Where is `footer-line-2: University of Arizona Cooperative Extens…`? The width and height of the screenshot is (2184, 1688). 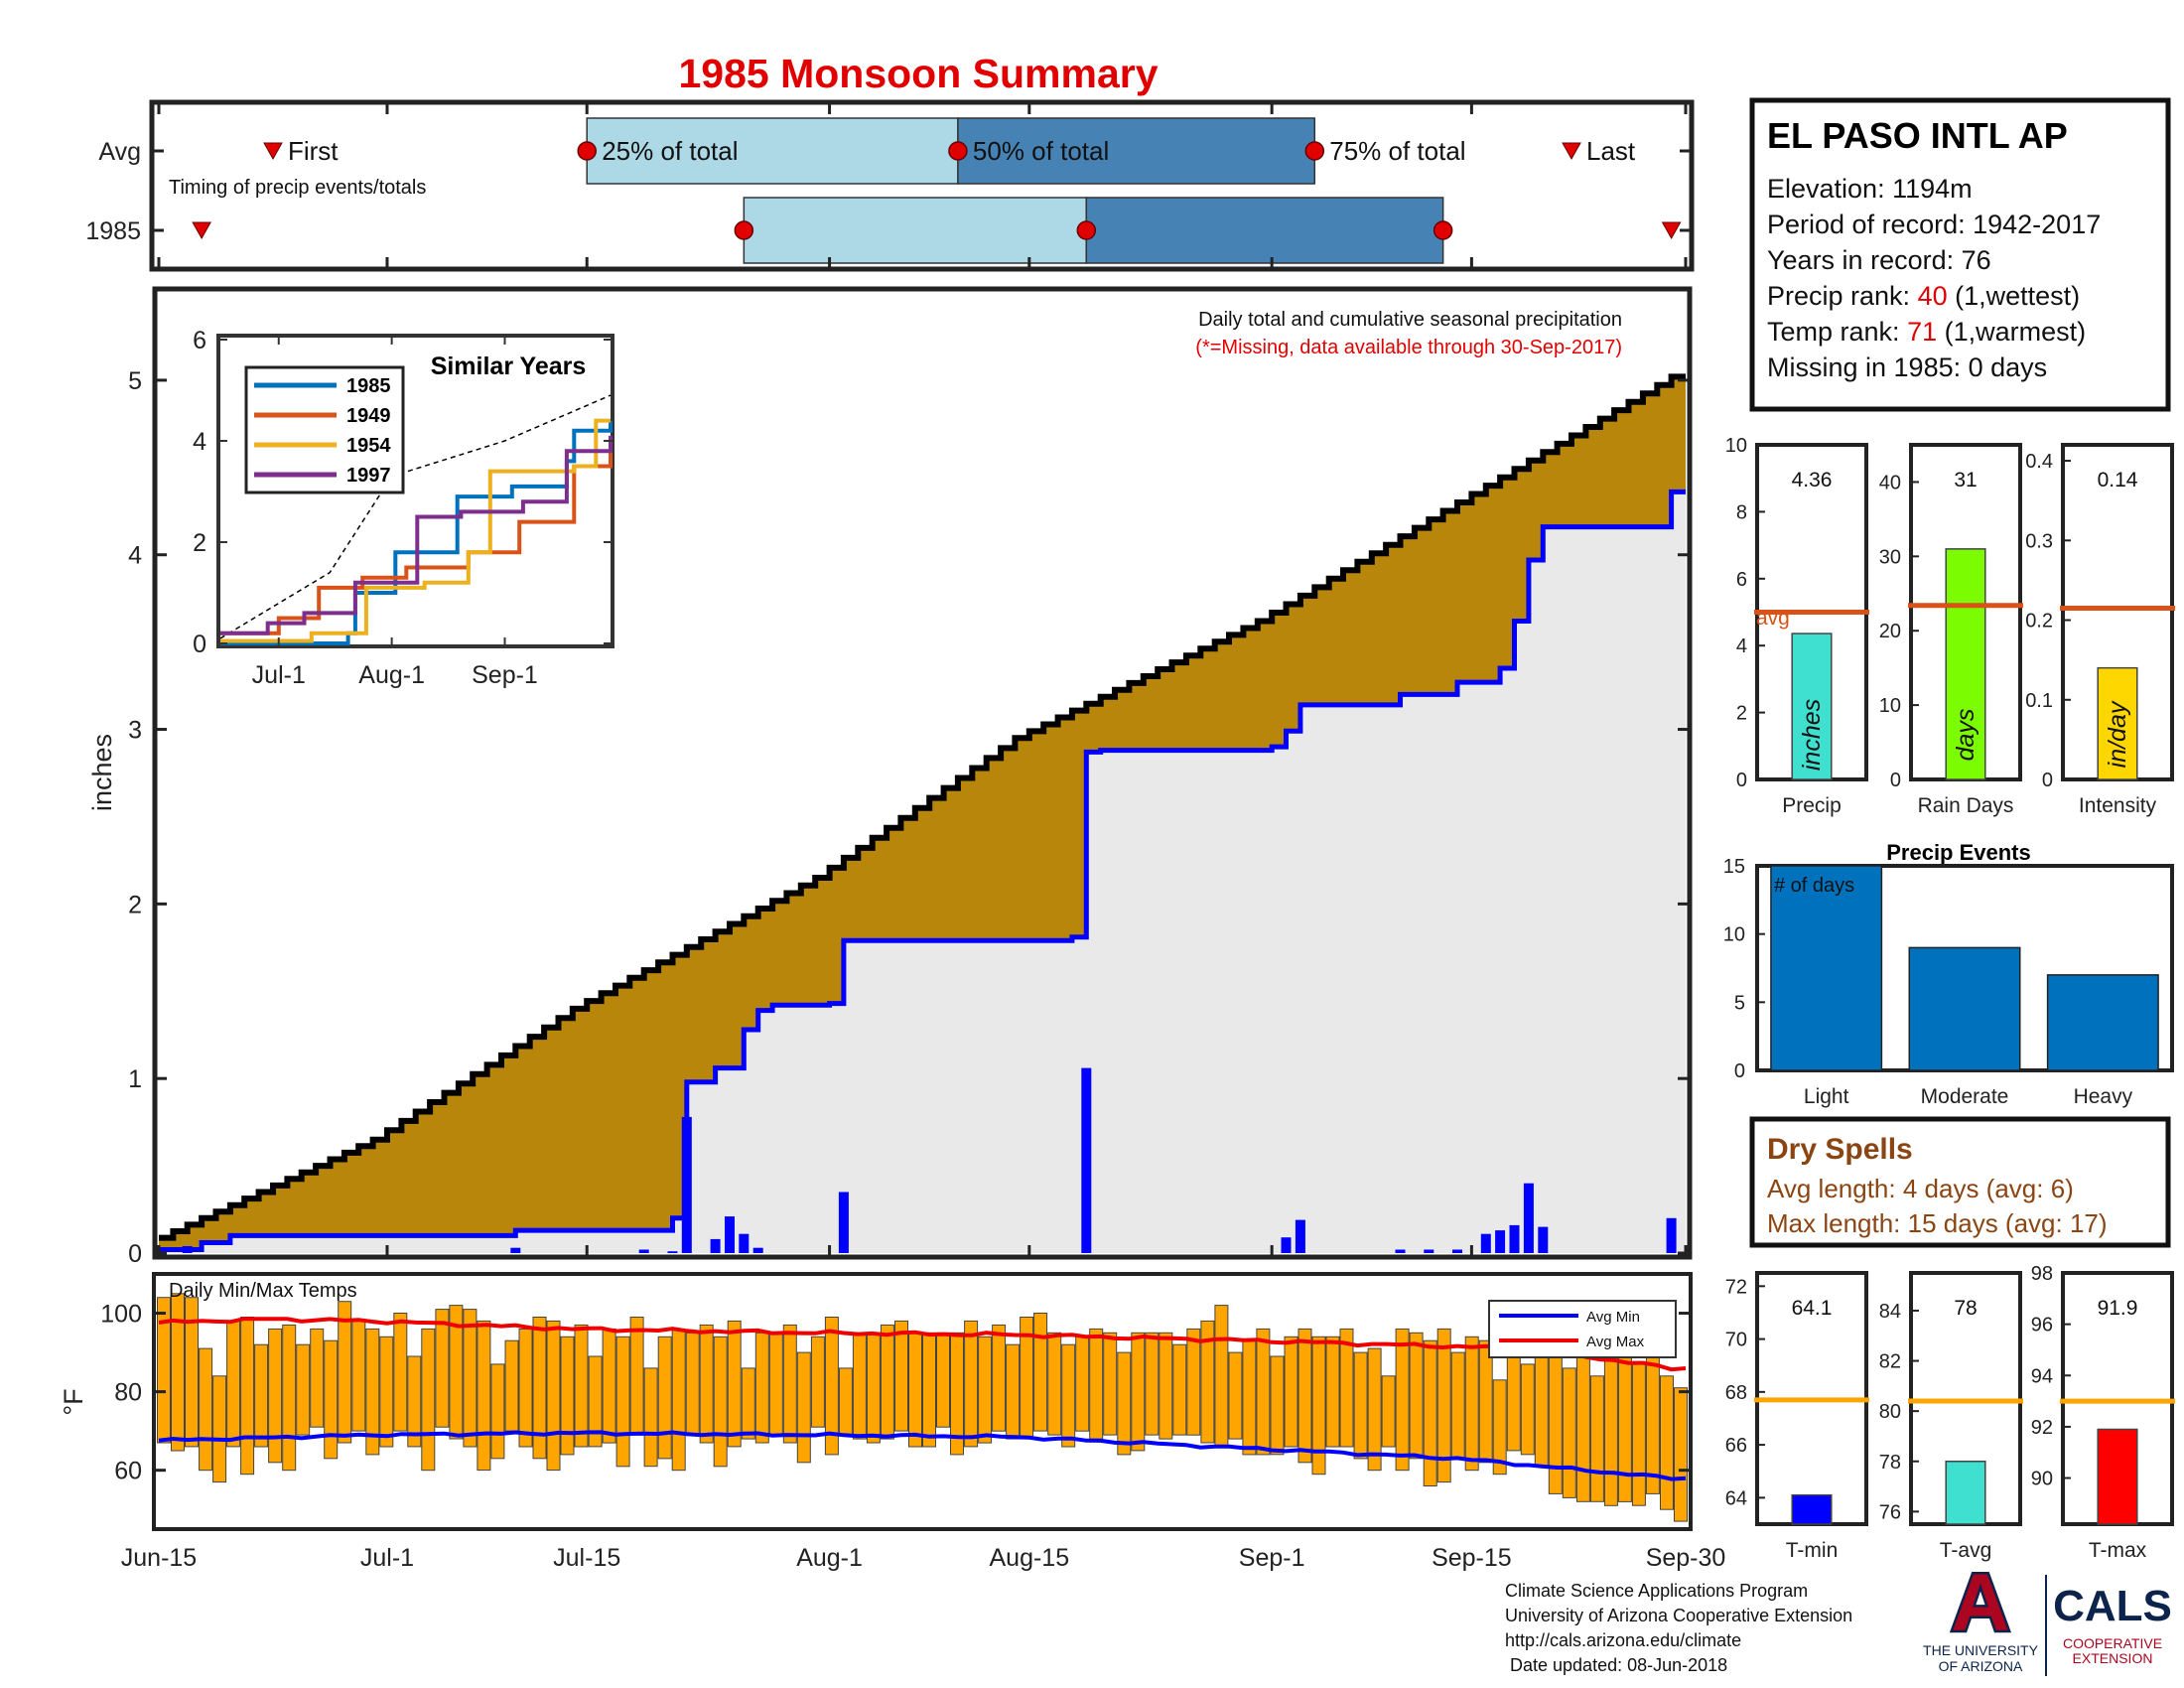 footer-line-2: University of Arizona Cooperative Extens… is located at coordinates (1678, 1615).